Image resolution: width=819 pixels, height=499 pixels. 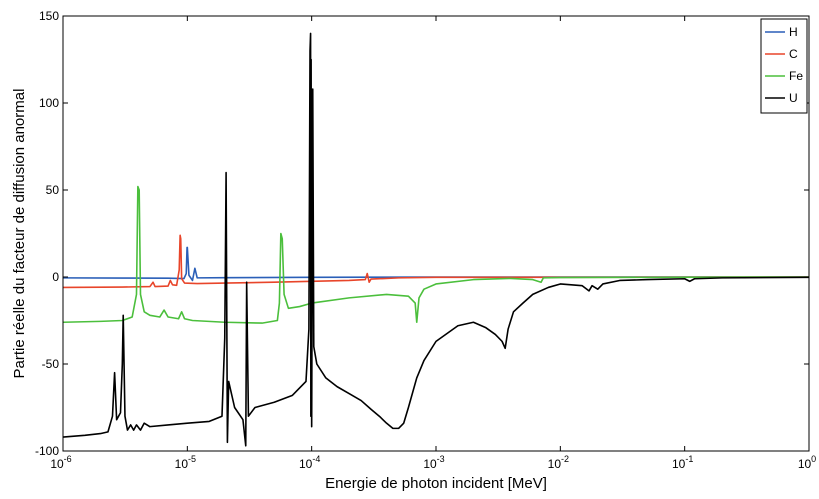 What do you see at coordinates (433, 462) in the screenshot?
I see `x-tick-label: 10⁻³` at bounding box center [433, 462].